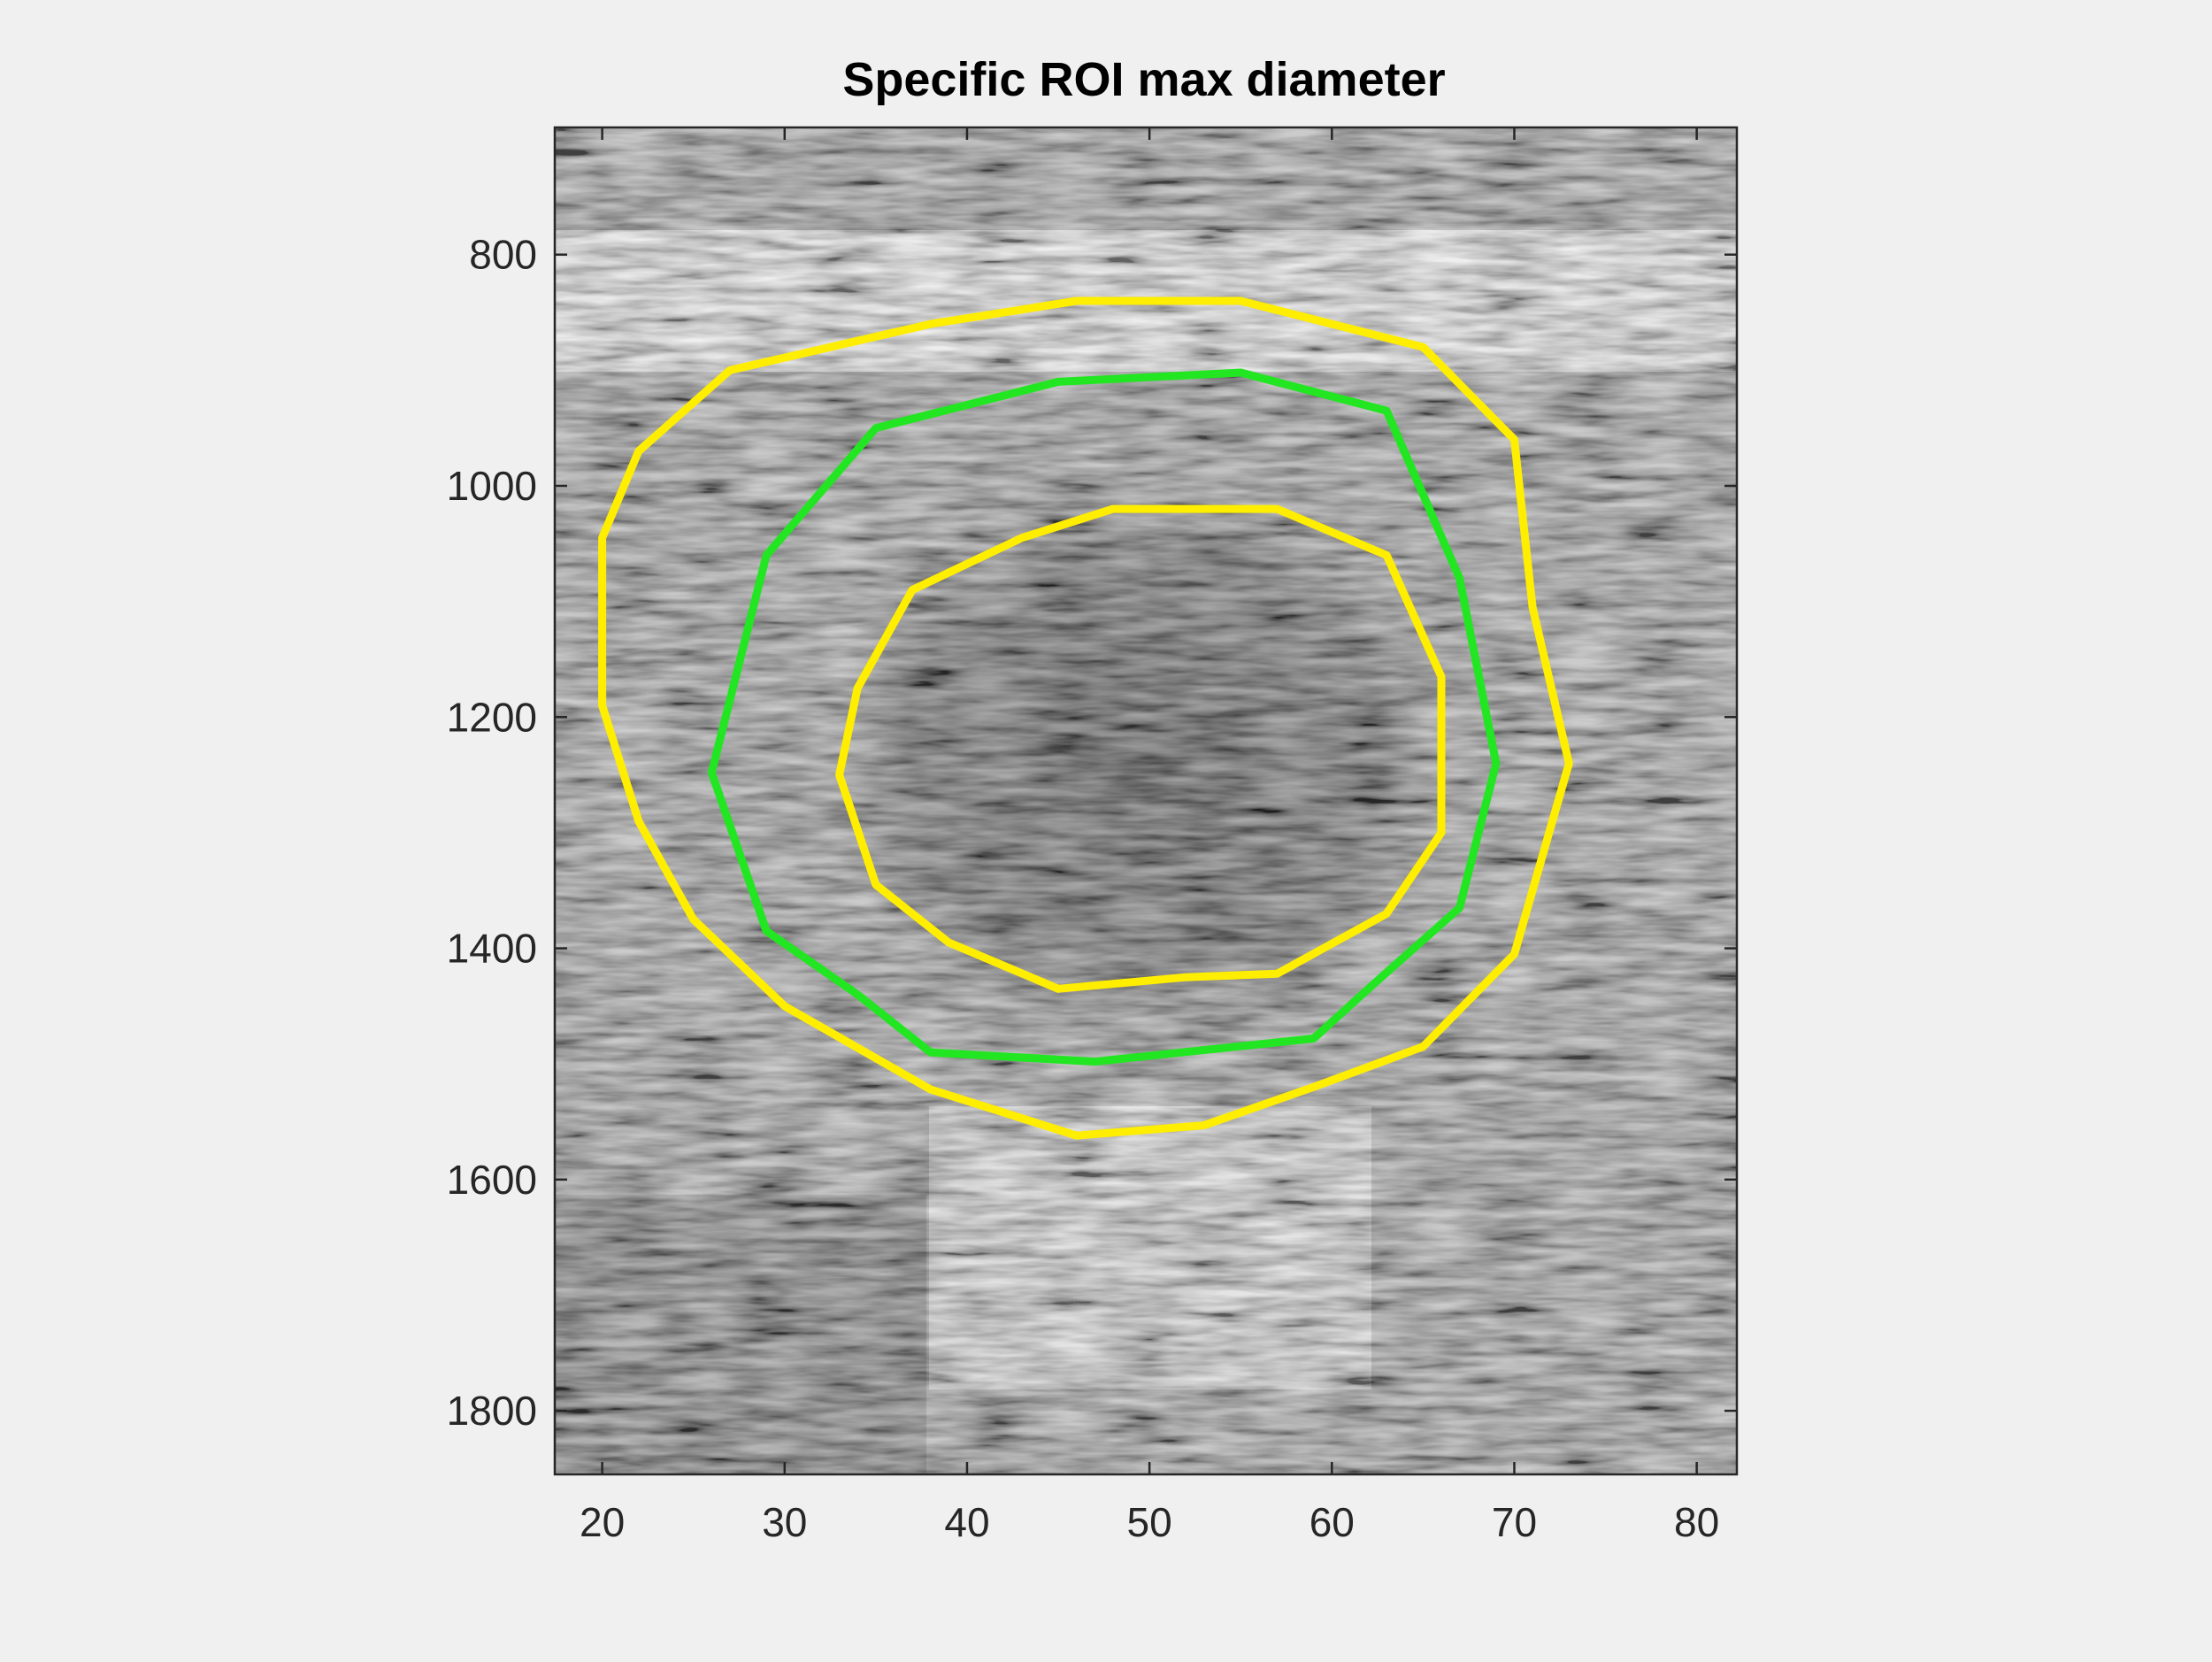 Image resolution: width=2212 pixels, height=1662 pixels. What do you see at coordinates (492, 1180) in the screenshot?
I see `y-tick-label: 1600` at bounding box center [492, 1180].